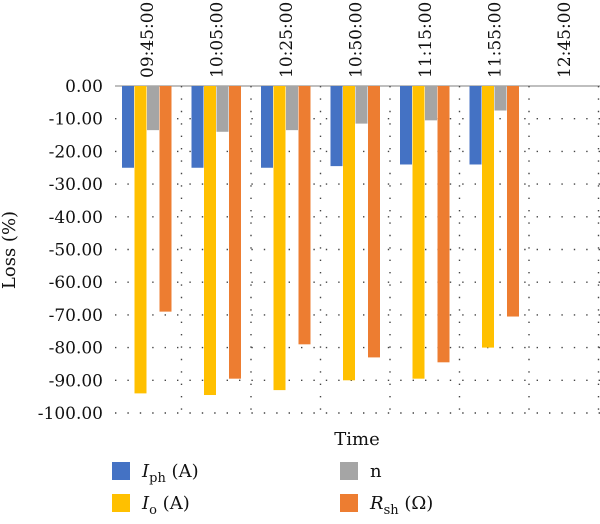 The image size is (600, 524). What do you see at coordinates (76, 283) in the screenshot?
I see `y-tick-label: -60.00` at bounding box center [76, 283].